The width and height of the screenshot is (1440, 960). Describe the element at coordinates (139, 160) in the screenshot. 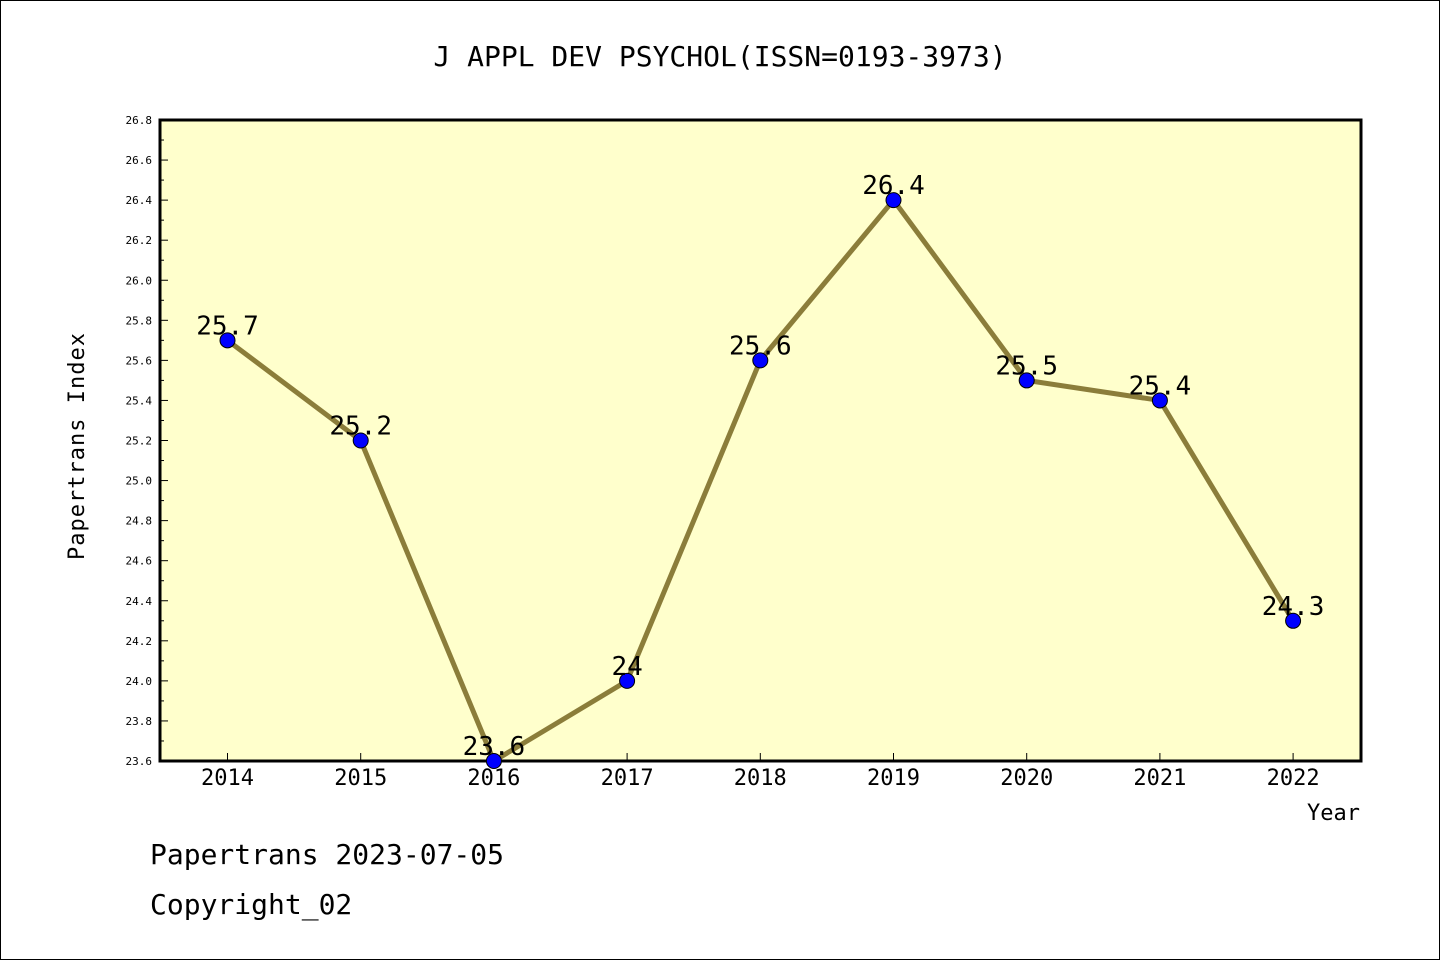

I see `y-tick-label: 26.6` at that location.